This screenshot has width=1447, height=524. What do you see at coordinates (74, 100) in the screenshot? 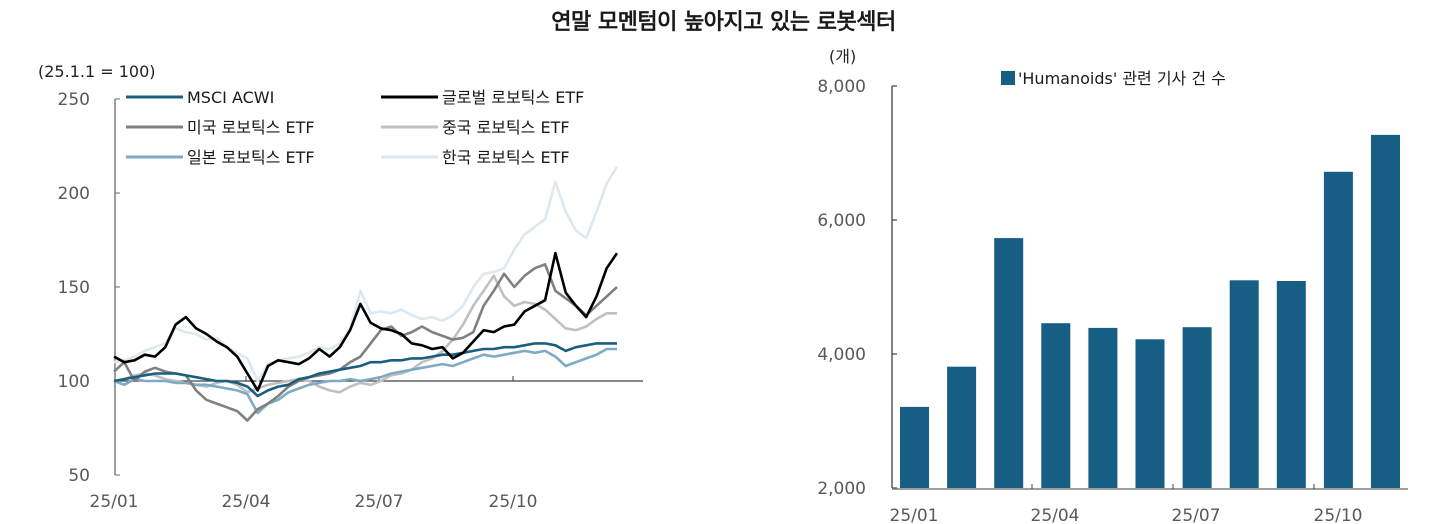
I see `y-tick-label: 250` at bounding box center [74, 100].